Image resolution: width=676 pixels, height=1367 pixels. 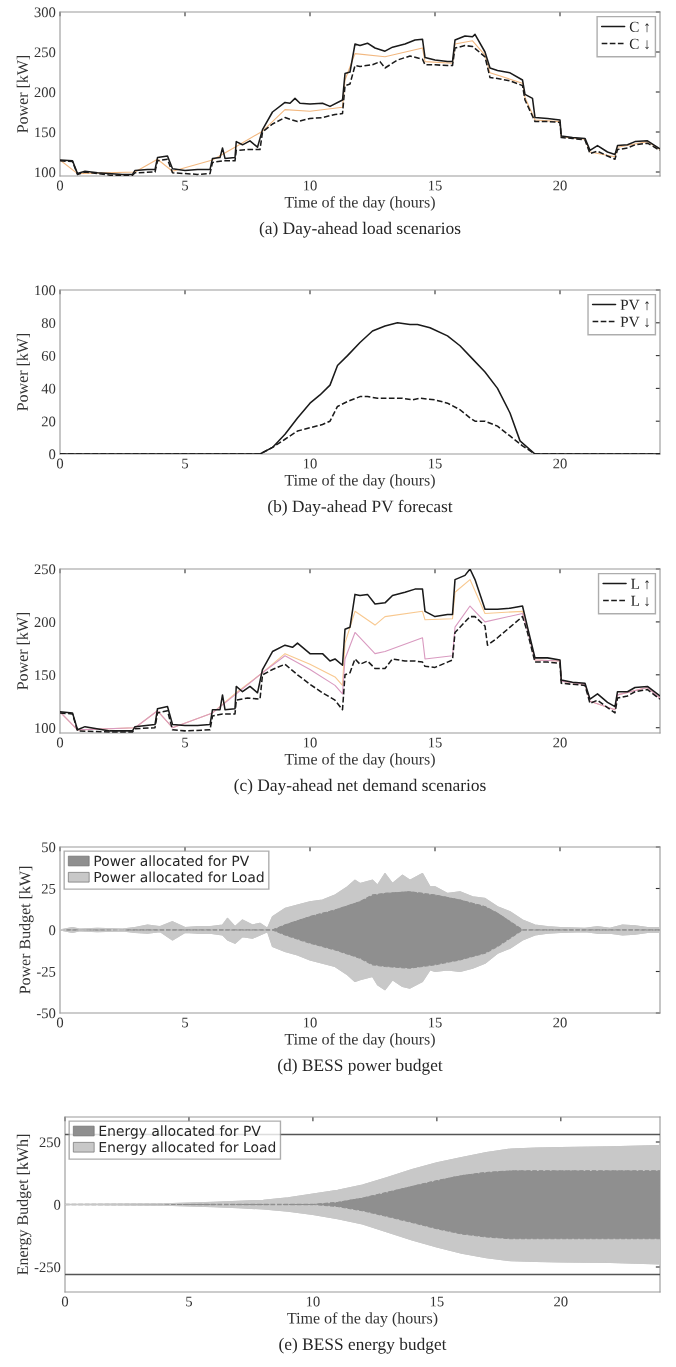 What do you see at coordinates (46, 1013) in the screenshot?
I see `y-tick-label: -50` at bounding box center [46, 1013].